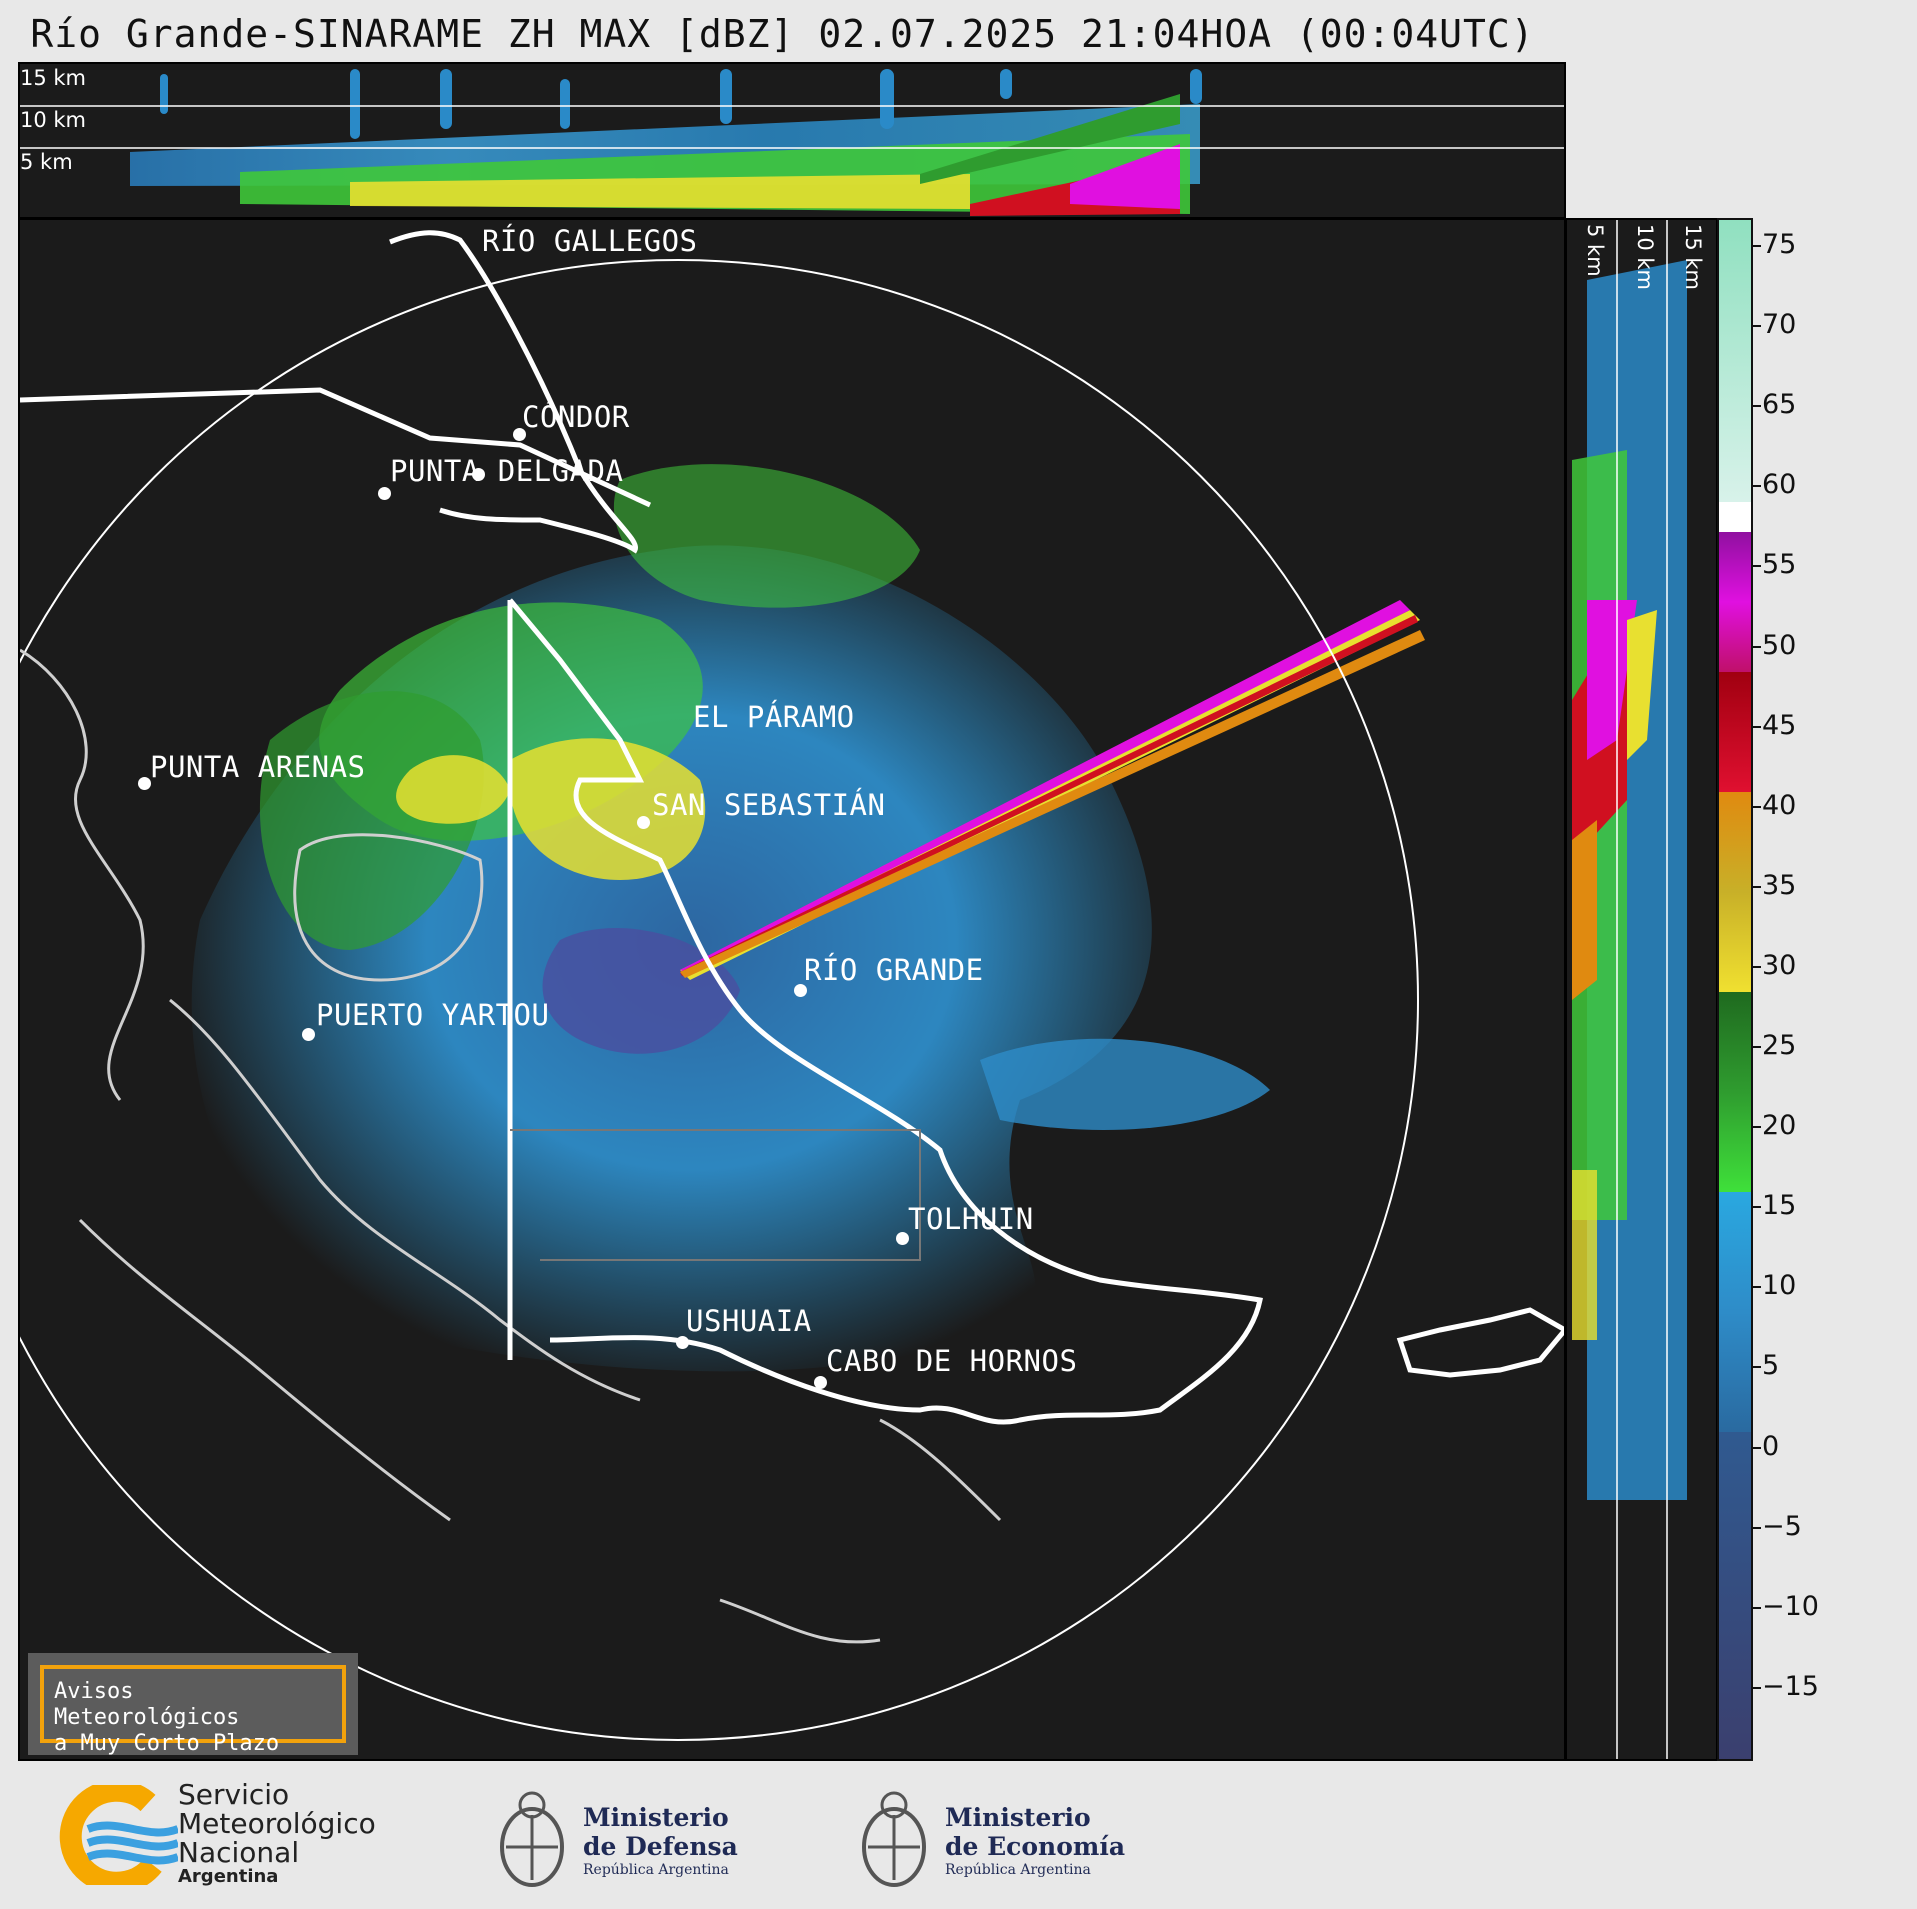 Image resolution: width=1917 pixels, height=1909 pixels. What do you see at coordinates (507, 471) in the screenshot?
I see `city-label-punta-delgada: PUNTA DELGADA` at bounding box center [507, 471].